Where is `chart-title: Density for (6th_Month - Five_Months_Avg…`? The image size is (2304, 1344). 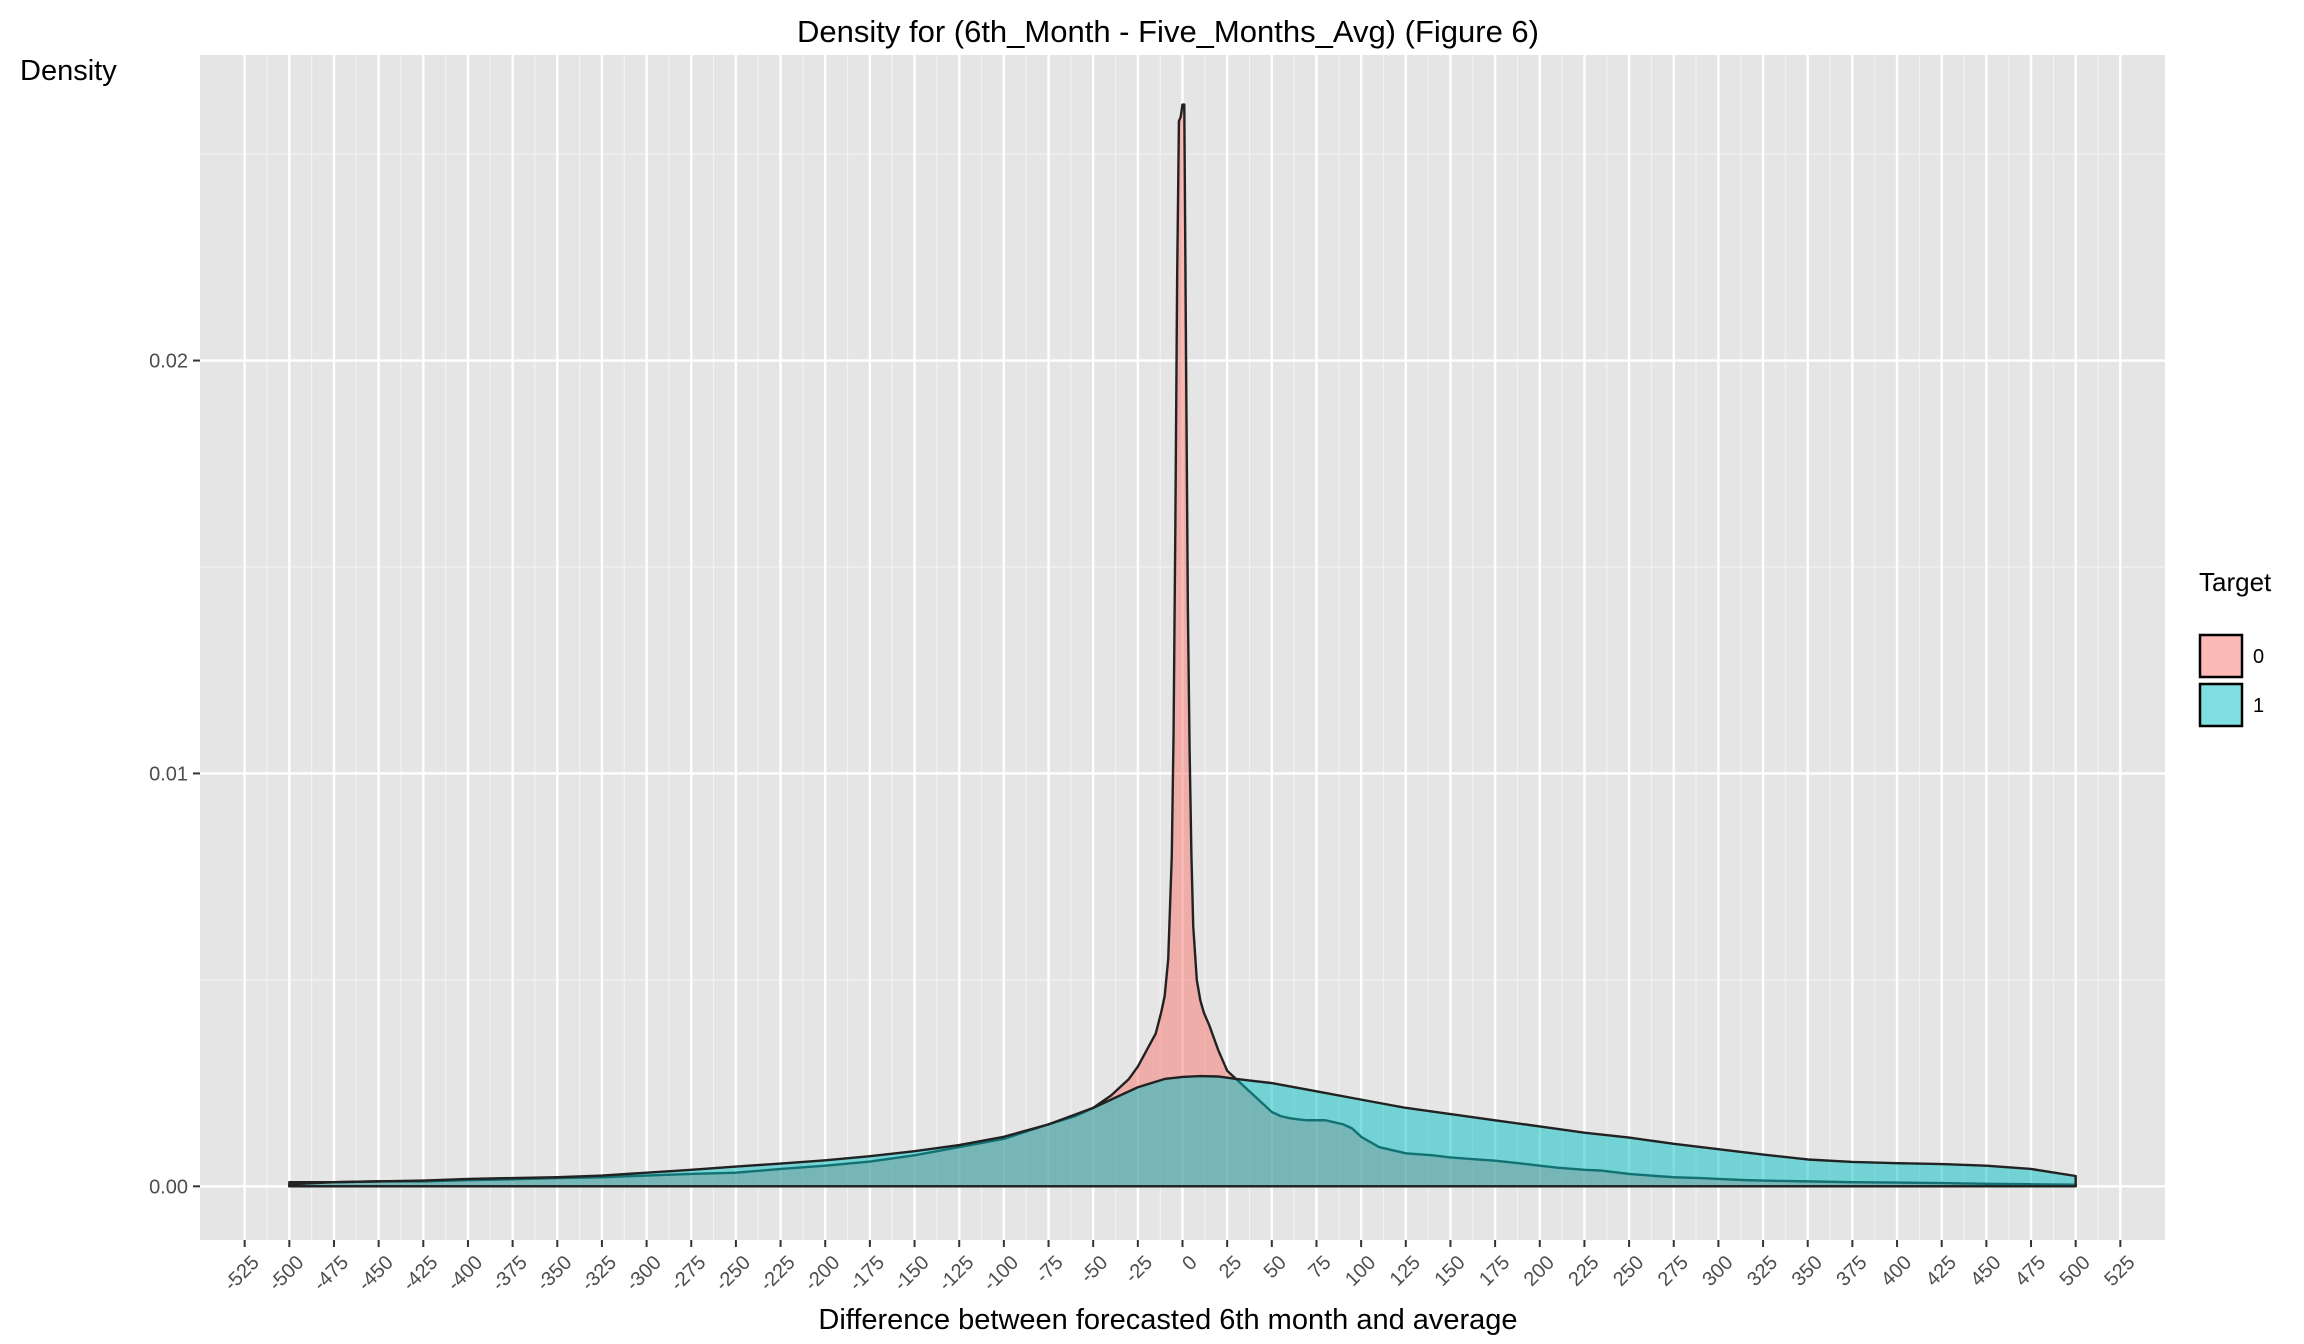
chart-title: Density for (6th_Month - Five_Months_Avg… is located at coordinates (1168, 31).